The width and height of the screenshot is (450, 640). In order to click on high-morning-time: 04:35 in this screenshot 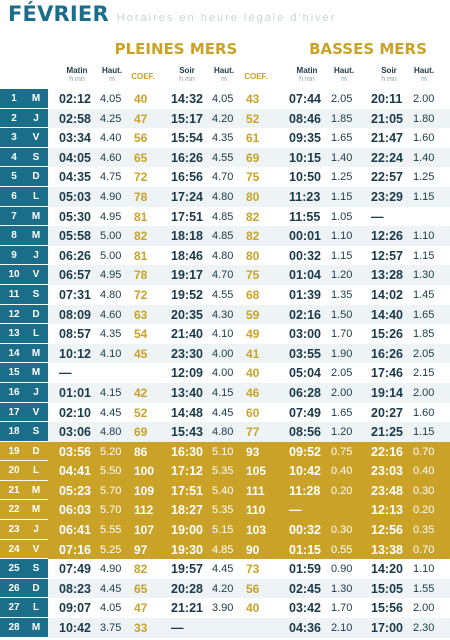, I will do `click(75, 177)`.